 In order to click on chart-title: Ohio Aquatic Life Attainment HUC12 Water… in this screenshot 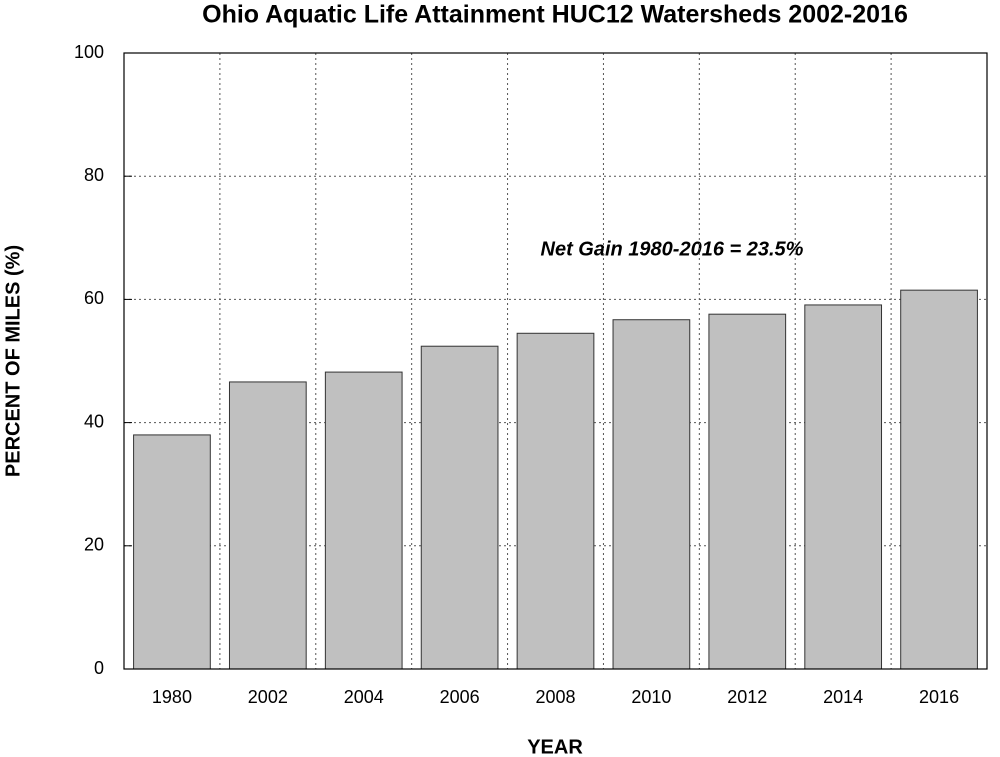, I will do `click(555, 15)`.